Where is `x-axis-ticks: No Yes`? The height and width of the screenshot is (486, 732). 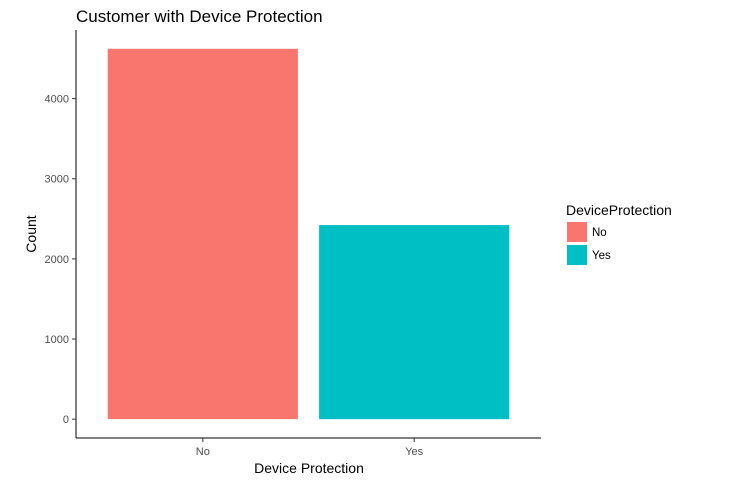
x-axis-ticks: No Yes is located at coordinates (310, 448).